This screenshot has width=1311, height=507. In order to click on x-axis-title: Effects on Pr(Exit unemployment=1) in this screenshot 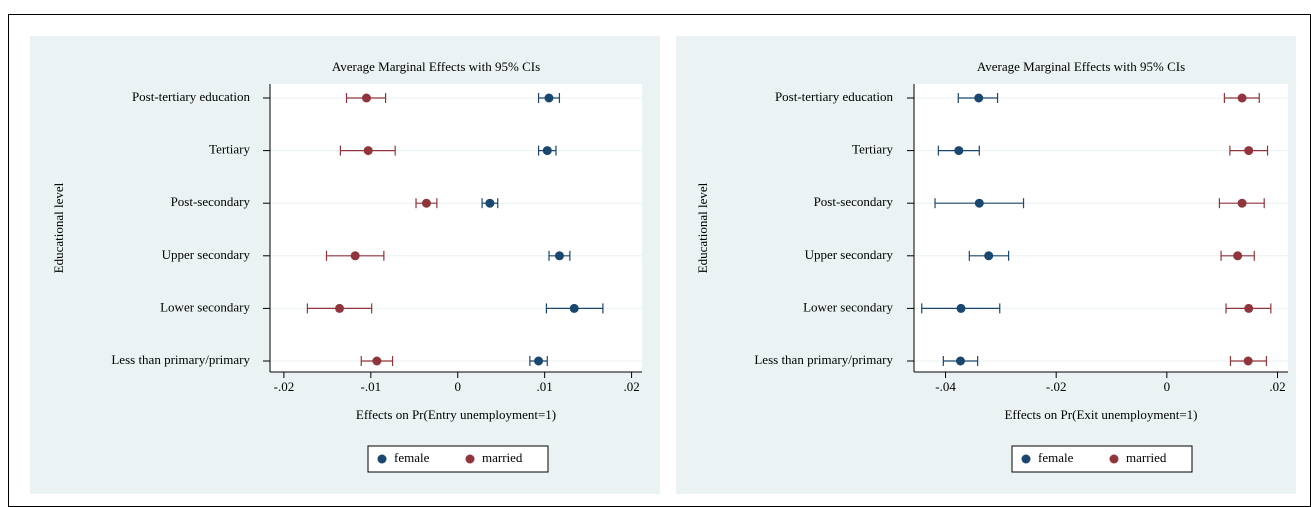, I will do `click(1100, 414)`.